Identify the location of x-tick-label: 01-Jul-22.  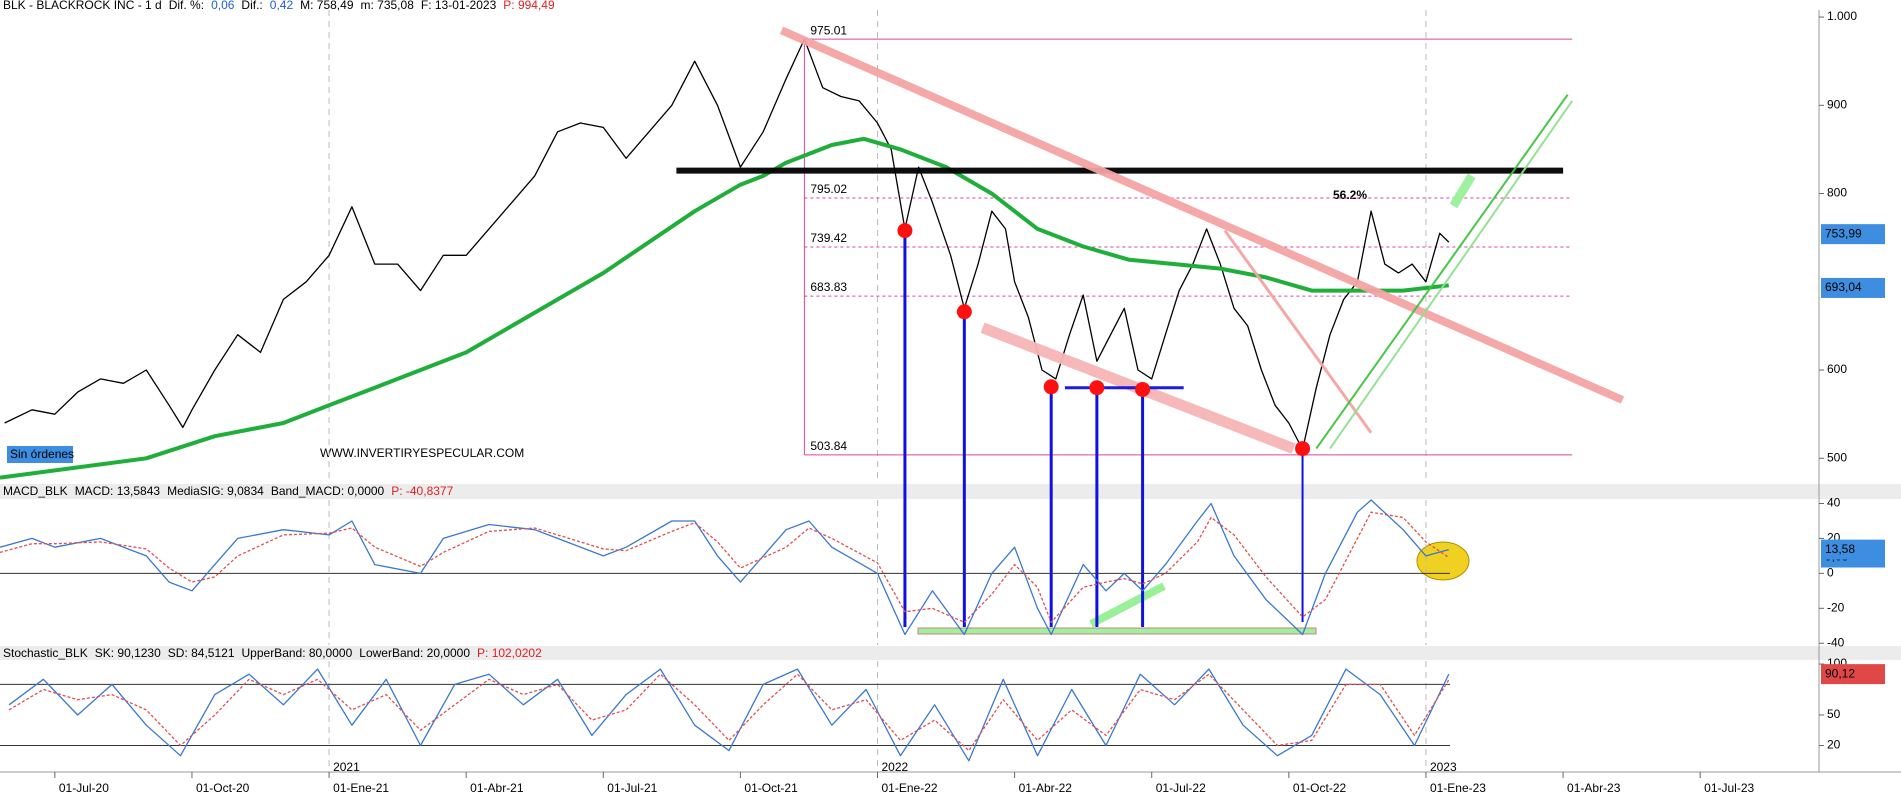
(1181, 788).